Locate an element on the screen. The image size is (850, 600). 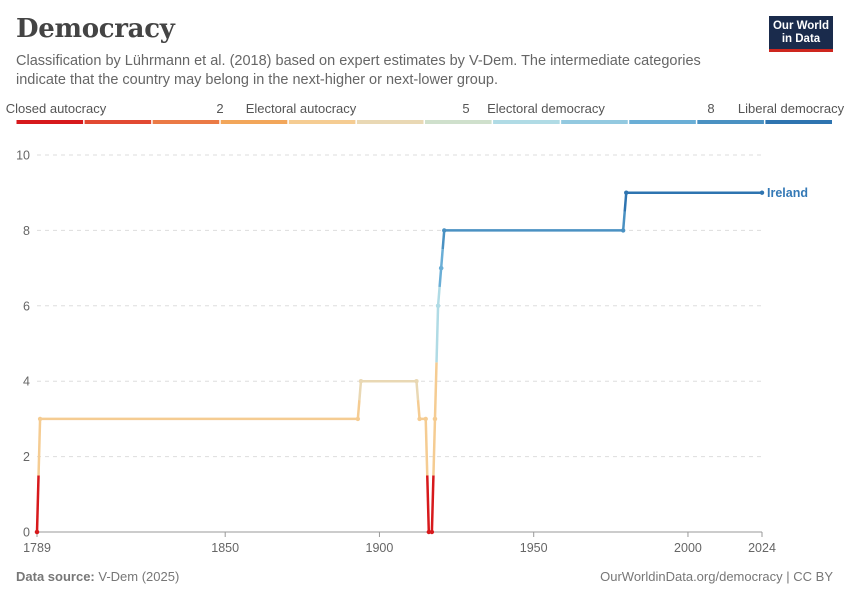
x-tick-label-1850: 1850 is located at coordinates (225, 548).